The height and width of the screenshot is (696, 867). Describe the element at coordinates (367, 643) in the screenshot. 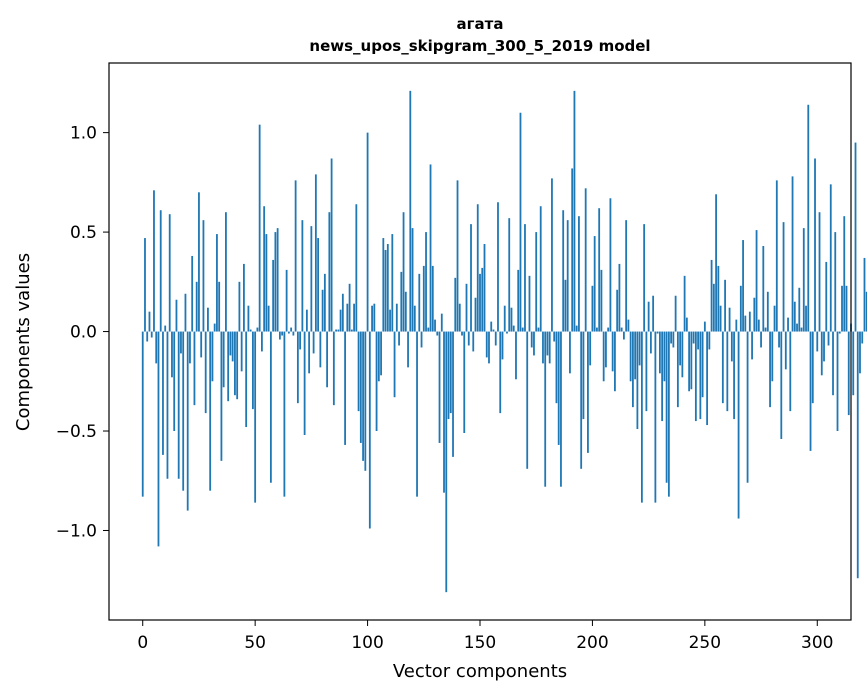

I see `x-tick-label: 100` at that location.